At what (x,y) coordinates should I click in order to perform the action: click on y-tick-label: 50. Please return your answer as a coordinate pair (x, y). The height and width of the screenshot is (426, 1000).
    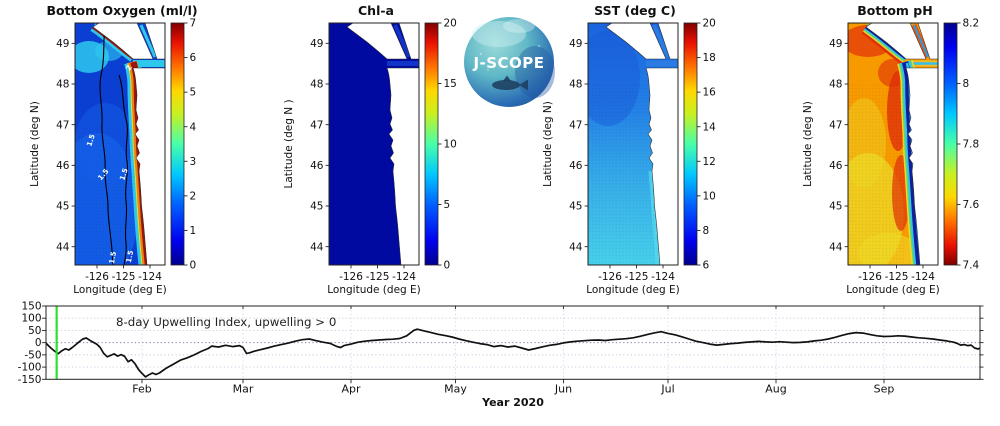
    Looking at the image, I should click on (34, 331).